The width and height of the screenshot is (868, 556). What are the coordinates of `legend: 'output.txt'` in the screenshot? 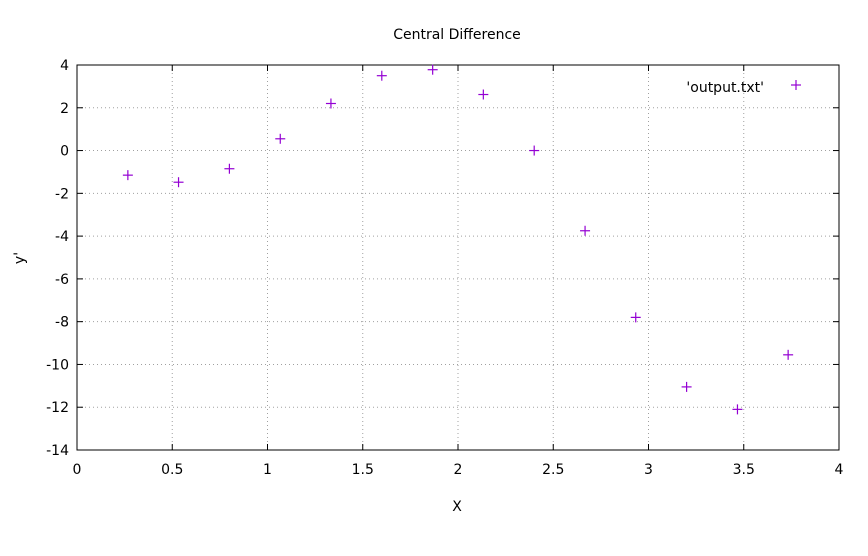 It's located at (743, 88).